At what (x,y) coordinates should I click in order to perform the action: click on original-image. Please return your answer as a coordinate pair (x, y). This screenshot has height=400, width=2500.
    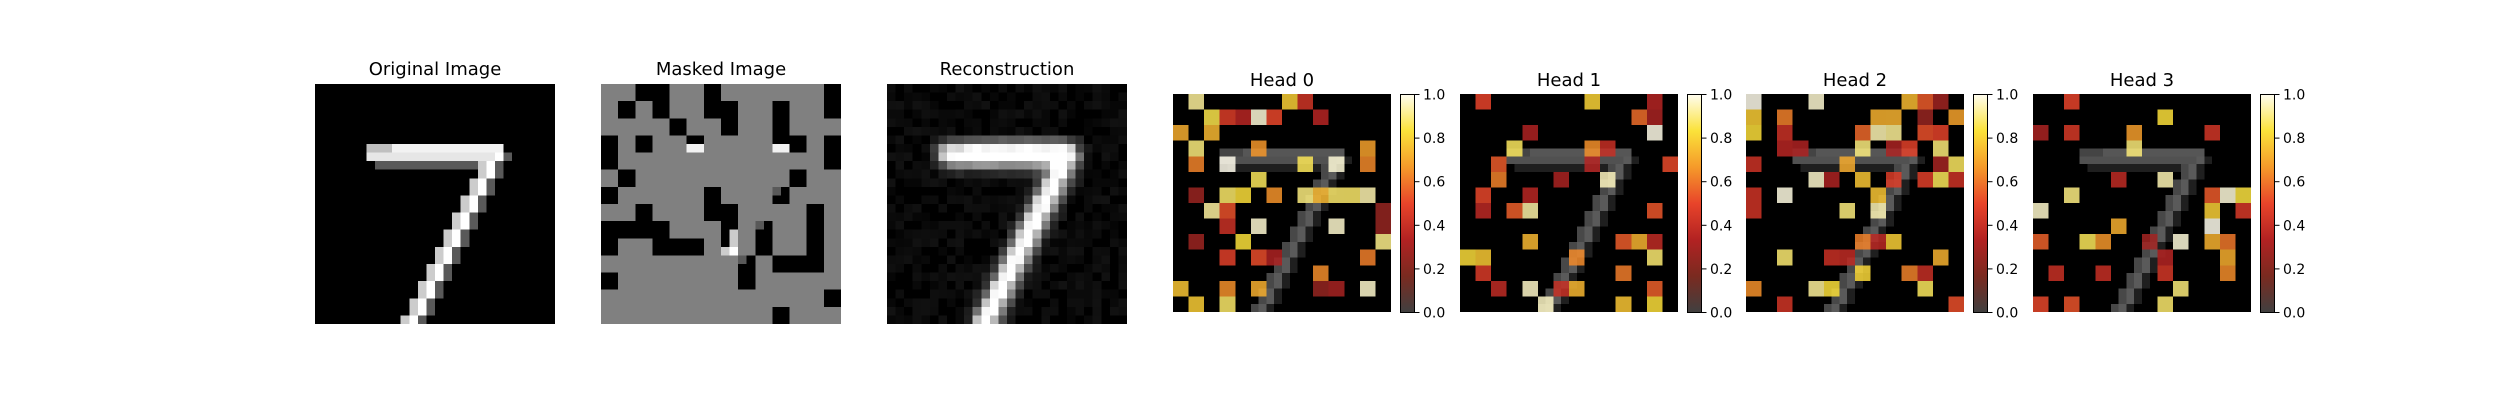
    Looking at the image, I should click on (435, 204).